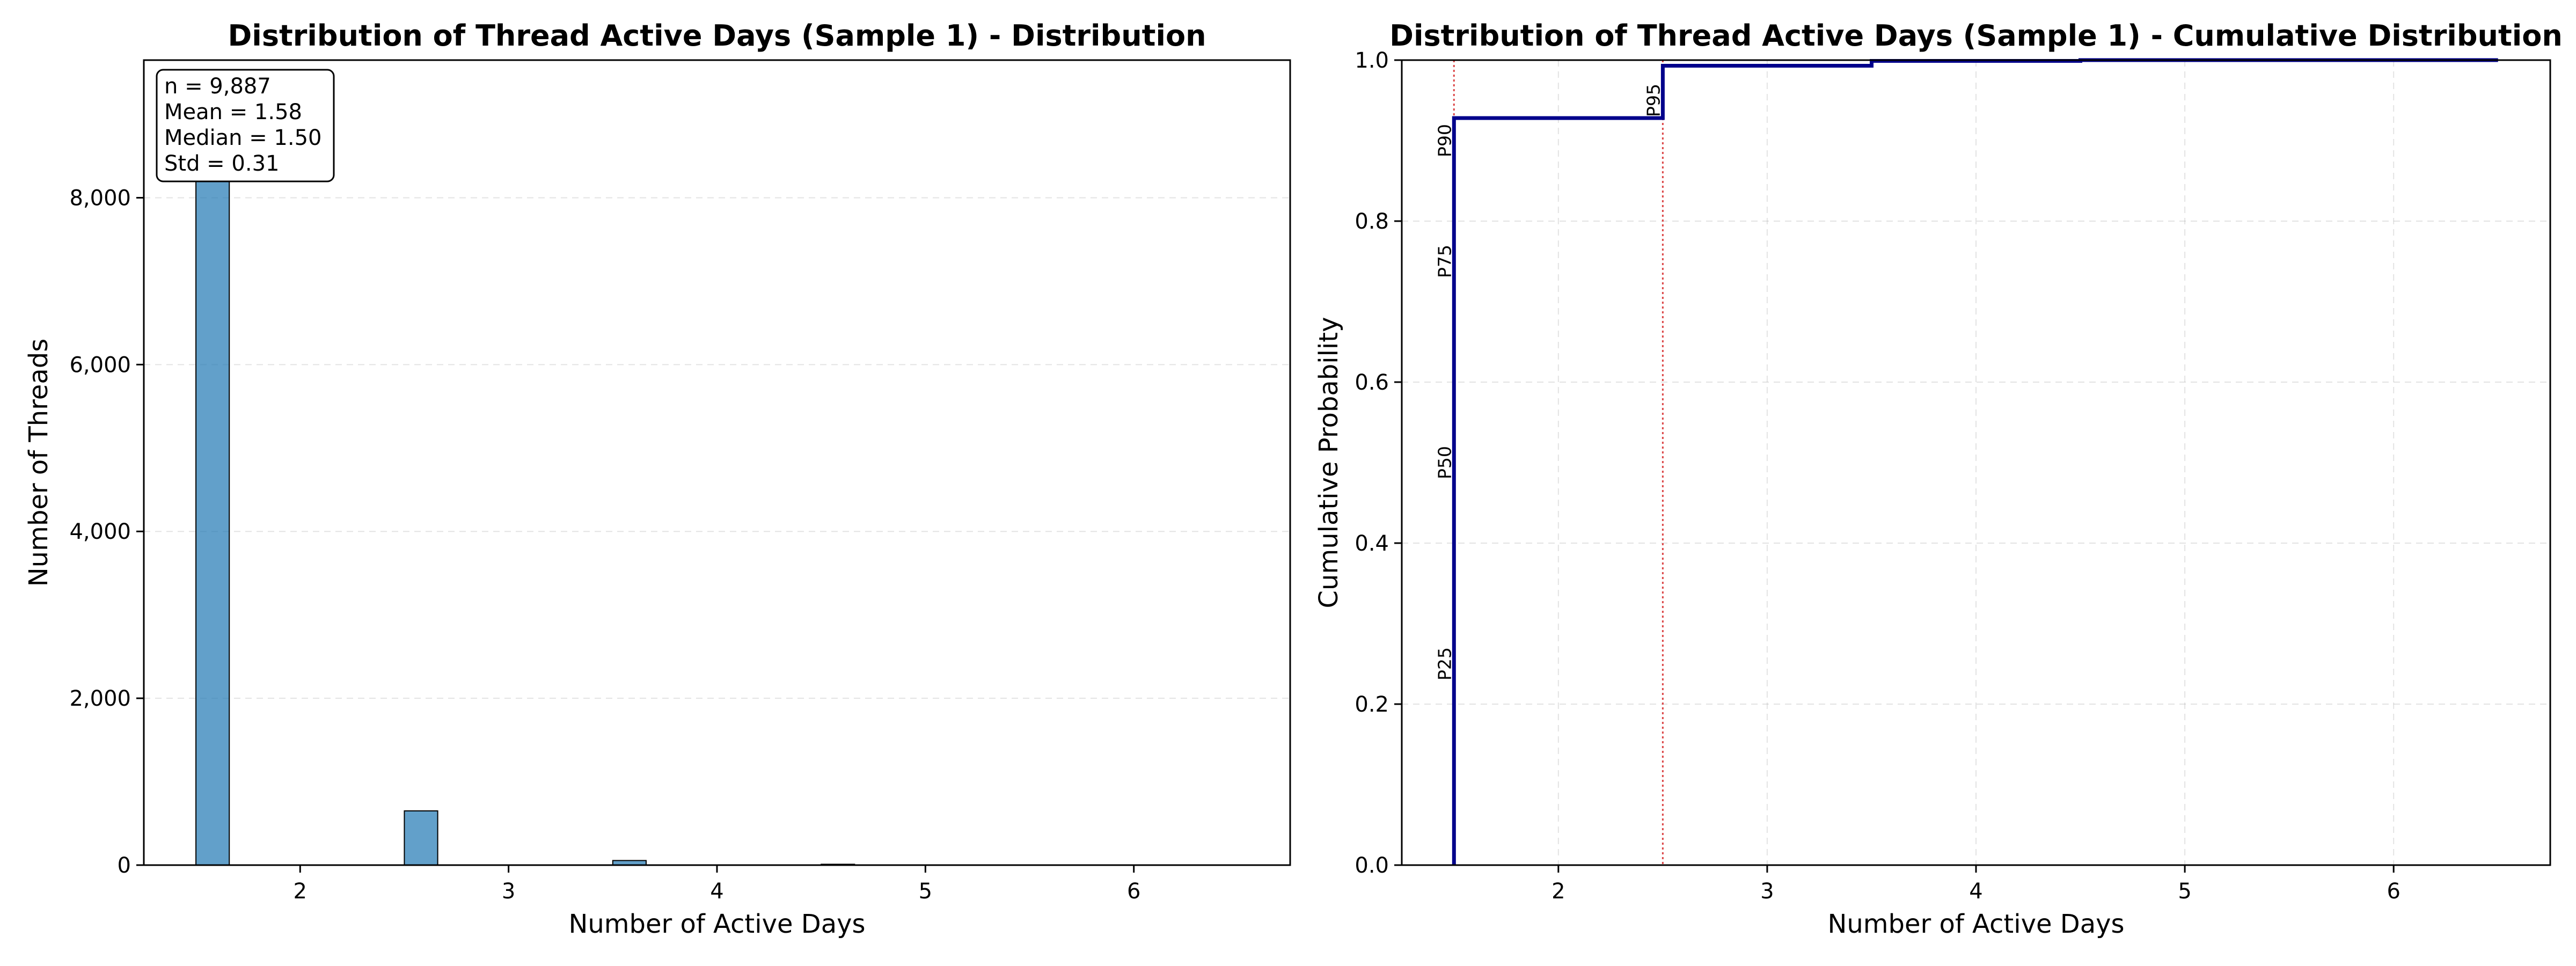 The width and height of the screenshot is (2576, 966). Describe the element at coordinates (925, 891) in the screenshot. I see `histogram-x-tick-label: 5` at that location.